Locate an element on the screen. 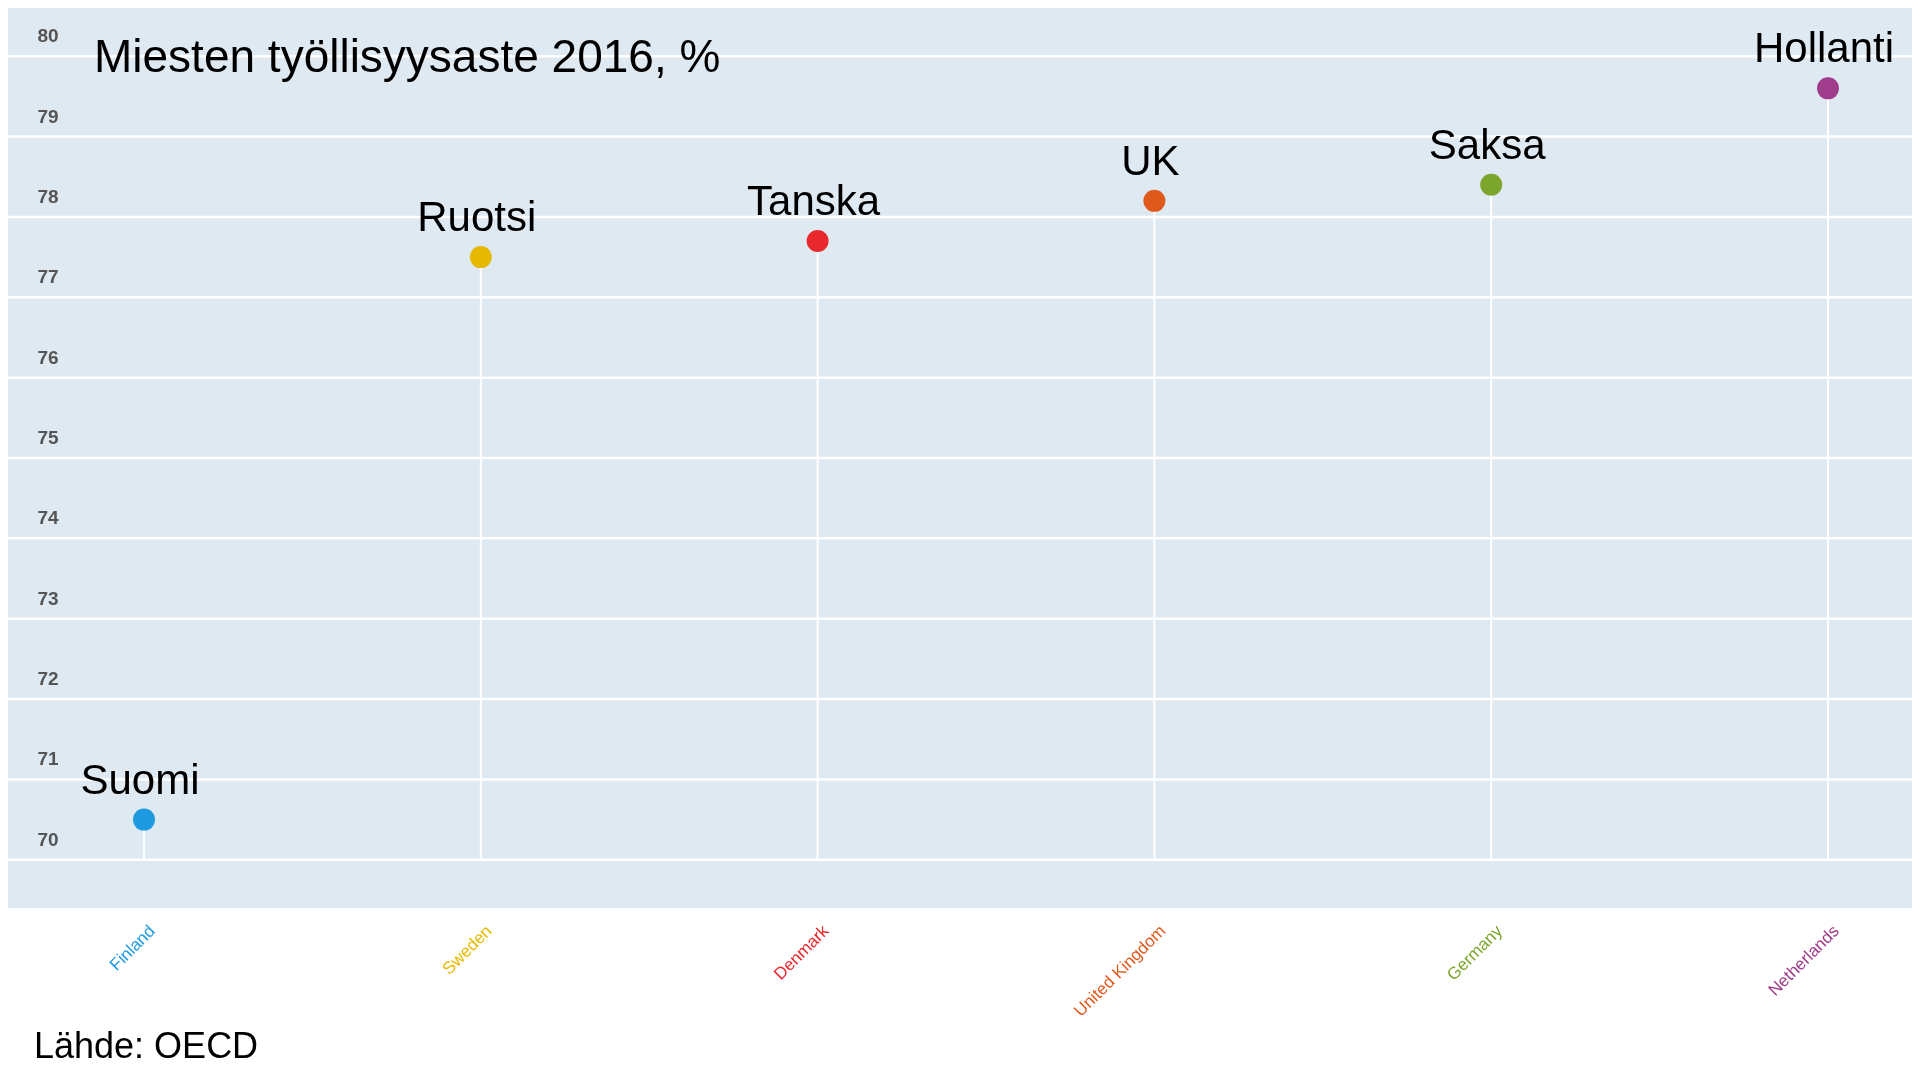 The height and width of the screenshot is (1080, 1920). y-tick-label: 77 is located at coordinates (48, 277).